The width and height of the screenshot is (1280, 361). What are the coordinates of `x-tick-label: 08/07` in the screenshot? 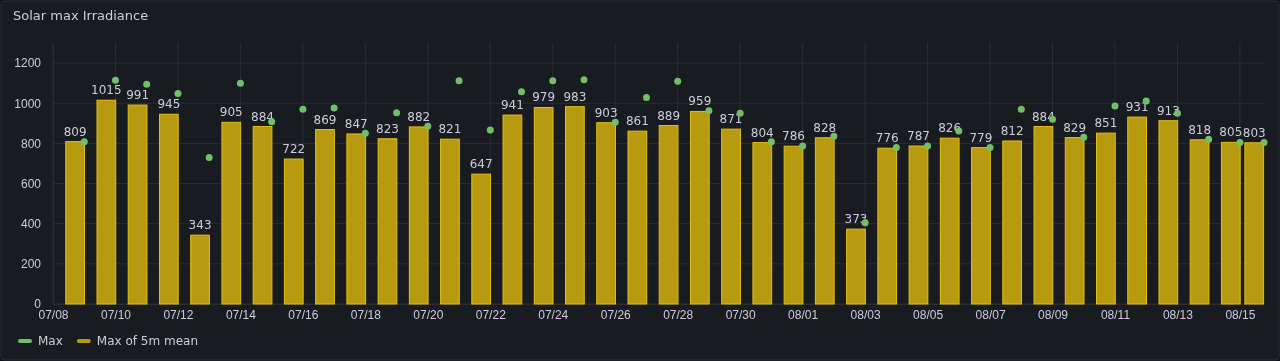 It's located at (990, 314).